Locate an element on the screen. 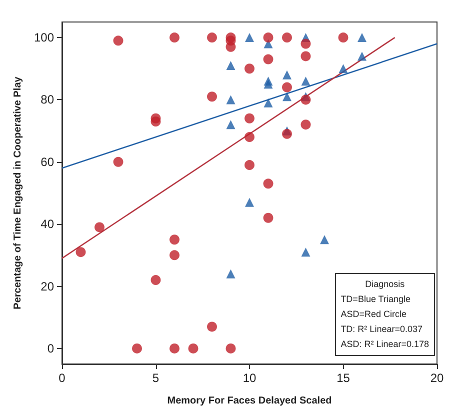 The width and height of the screenshot is (463, 416). y-tick-label: 60 is located at coordinates (47, 161).